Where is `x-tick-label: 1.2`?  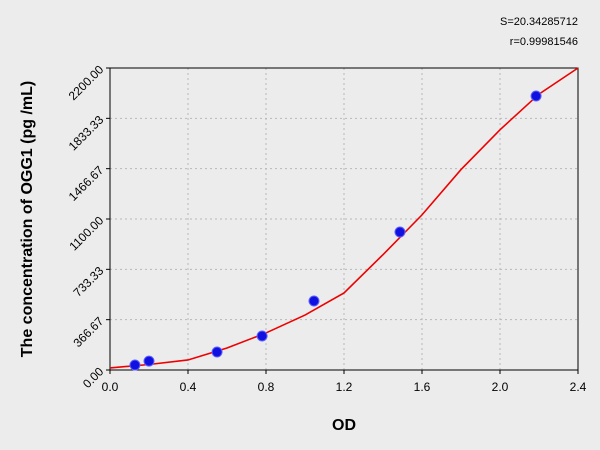
x-tick-label: 1.2 is located at coordinates (344, 387).